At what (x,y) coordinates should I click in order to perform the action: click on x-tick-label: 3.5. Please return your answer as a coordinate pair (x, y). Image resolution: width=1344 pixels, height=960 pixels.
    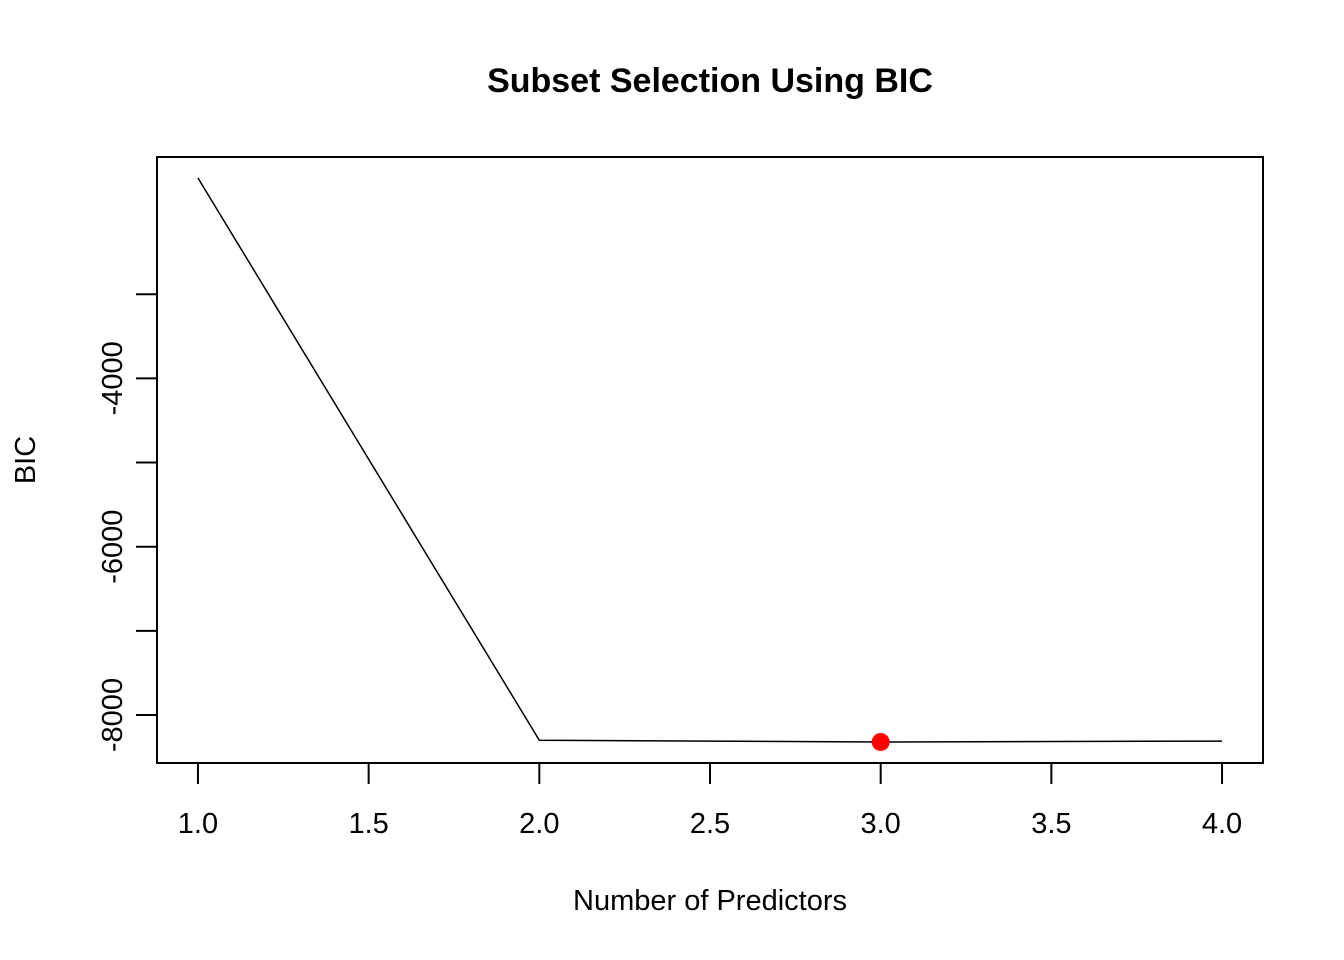
    Looking at the image, I should click on (1051, 824).